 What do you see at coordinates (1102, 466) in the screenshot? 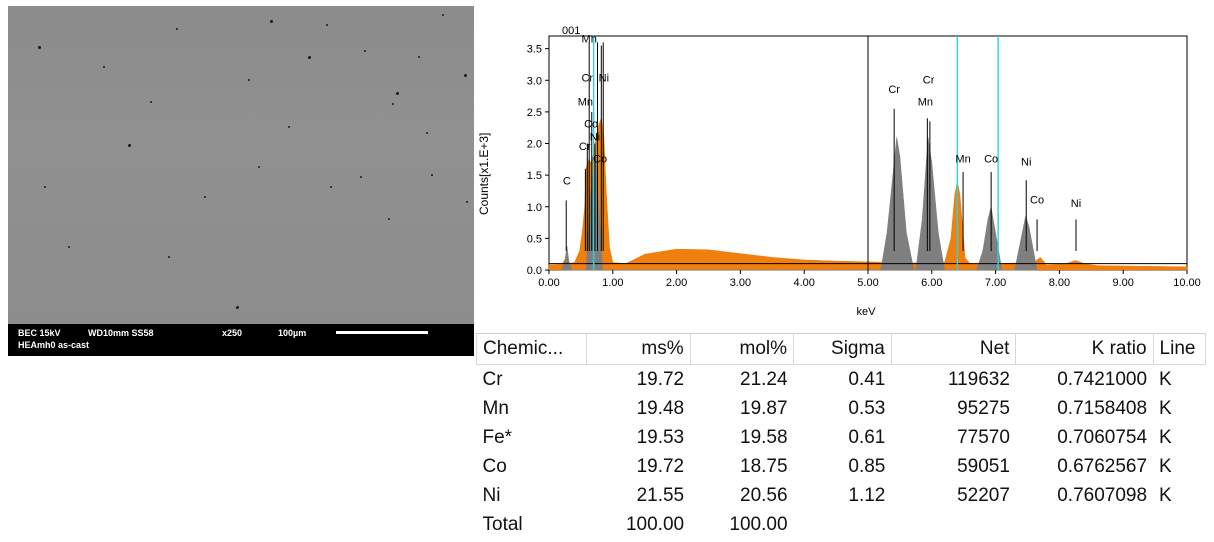
I see `cell-k-ratio: 0.6762567` at bounding box center [1102, 466].